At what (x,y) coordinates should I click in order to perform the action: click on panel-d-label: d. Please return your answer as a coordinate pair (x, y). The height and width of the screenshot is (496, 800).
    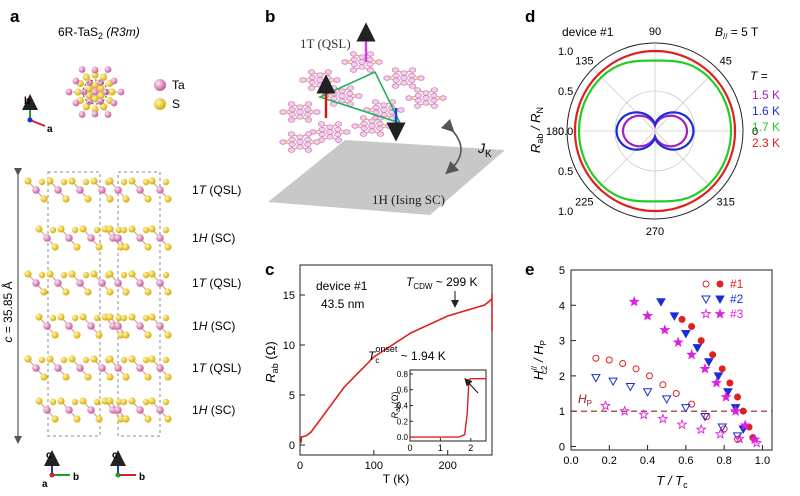
    Looking at the image, I should click on (530, 16).